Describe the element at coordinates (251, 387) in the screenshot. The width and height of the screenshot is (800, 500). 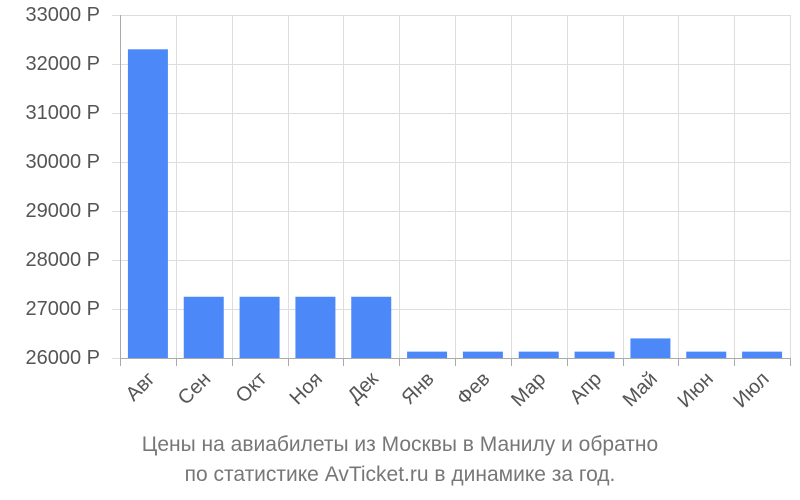
I see `x-tick-label: Окт` at that location.